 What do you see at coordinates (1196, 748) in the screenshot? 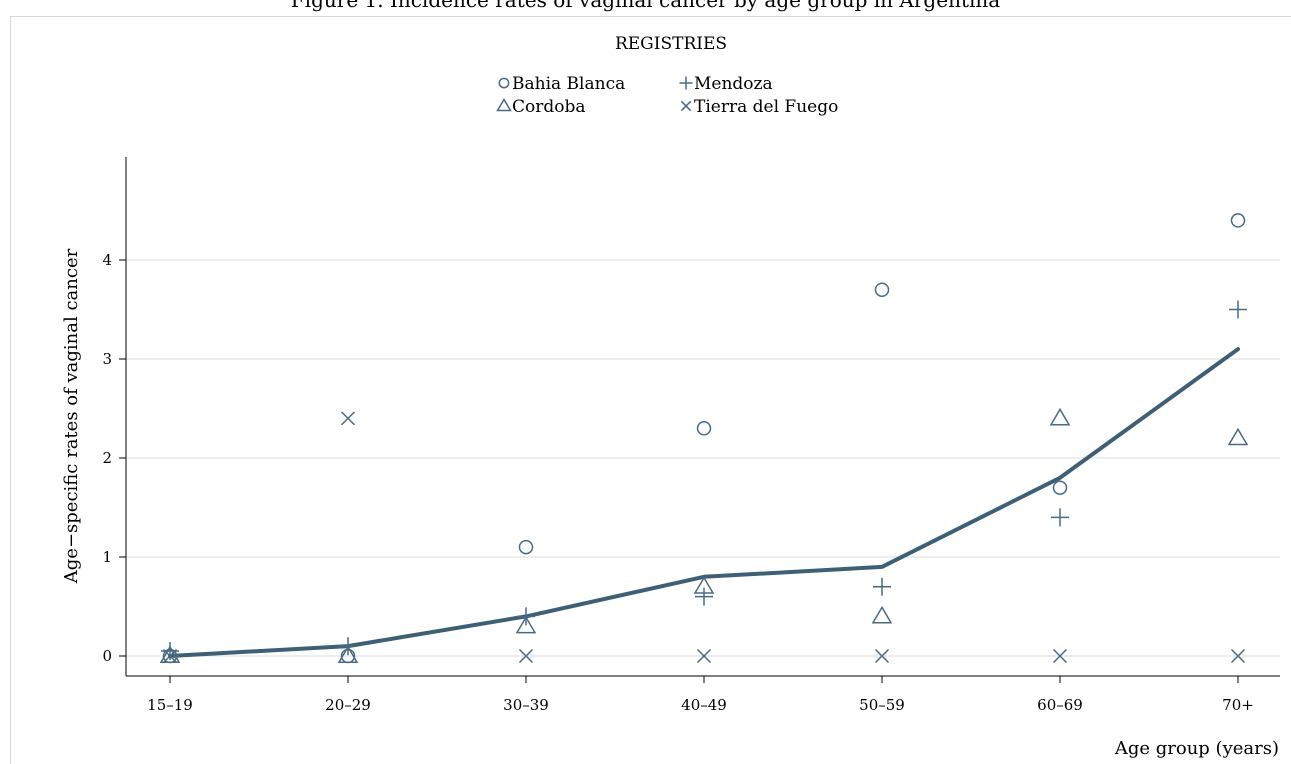
I see `x-axis-title: Age group (years)` at bounding box center [1196, 748].